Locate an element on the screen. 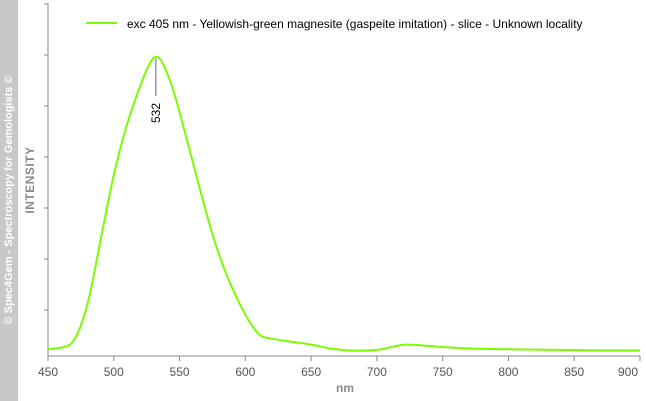 This screenshot has height=401, width=646. x-tick-label: 800 is located at coordinates (508, 372).